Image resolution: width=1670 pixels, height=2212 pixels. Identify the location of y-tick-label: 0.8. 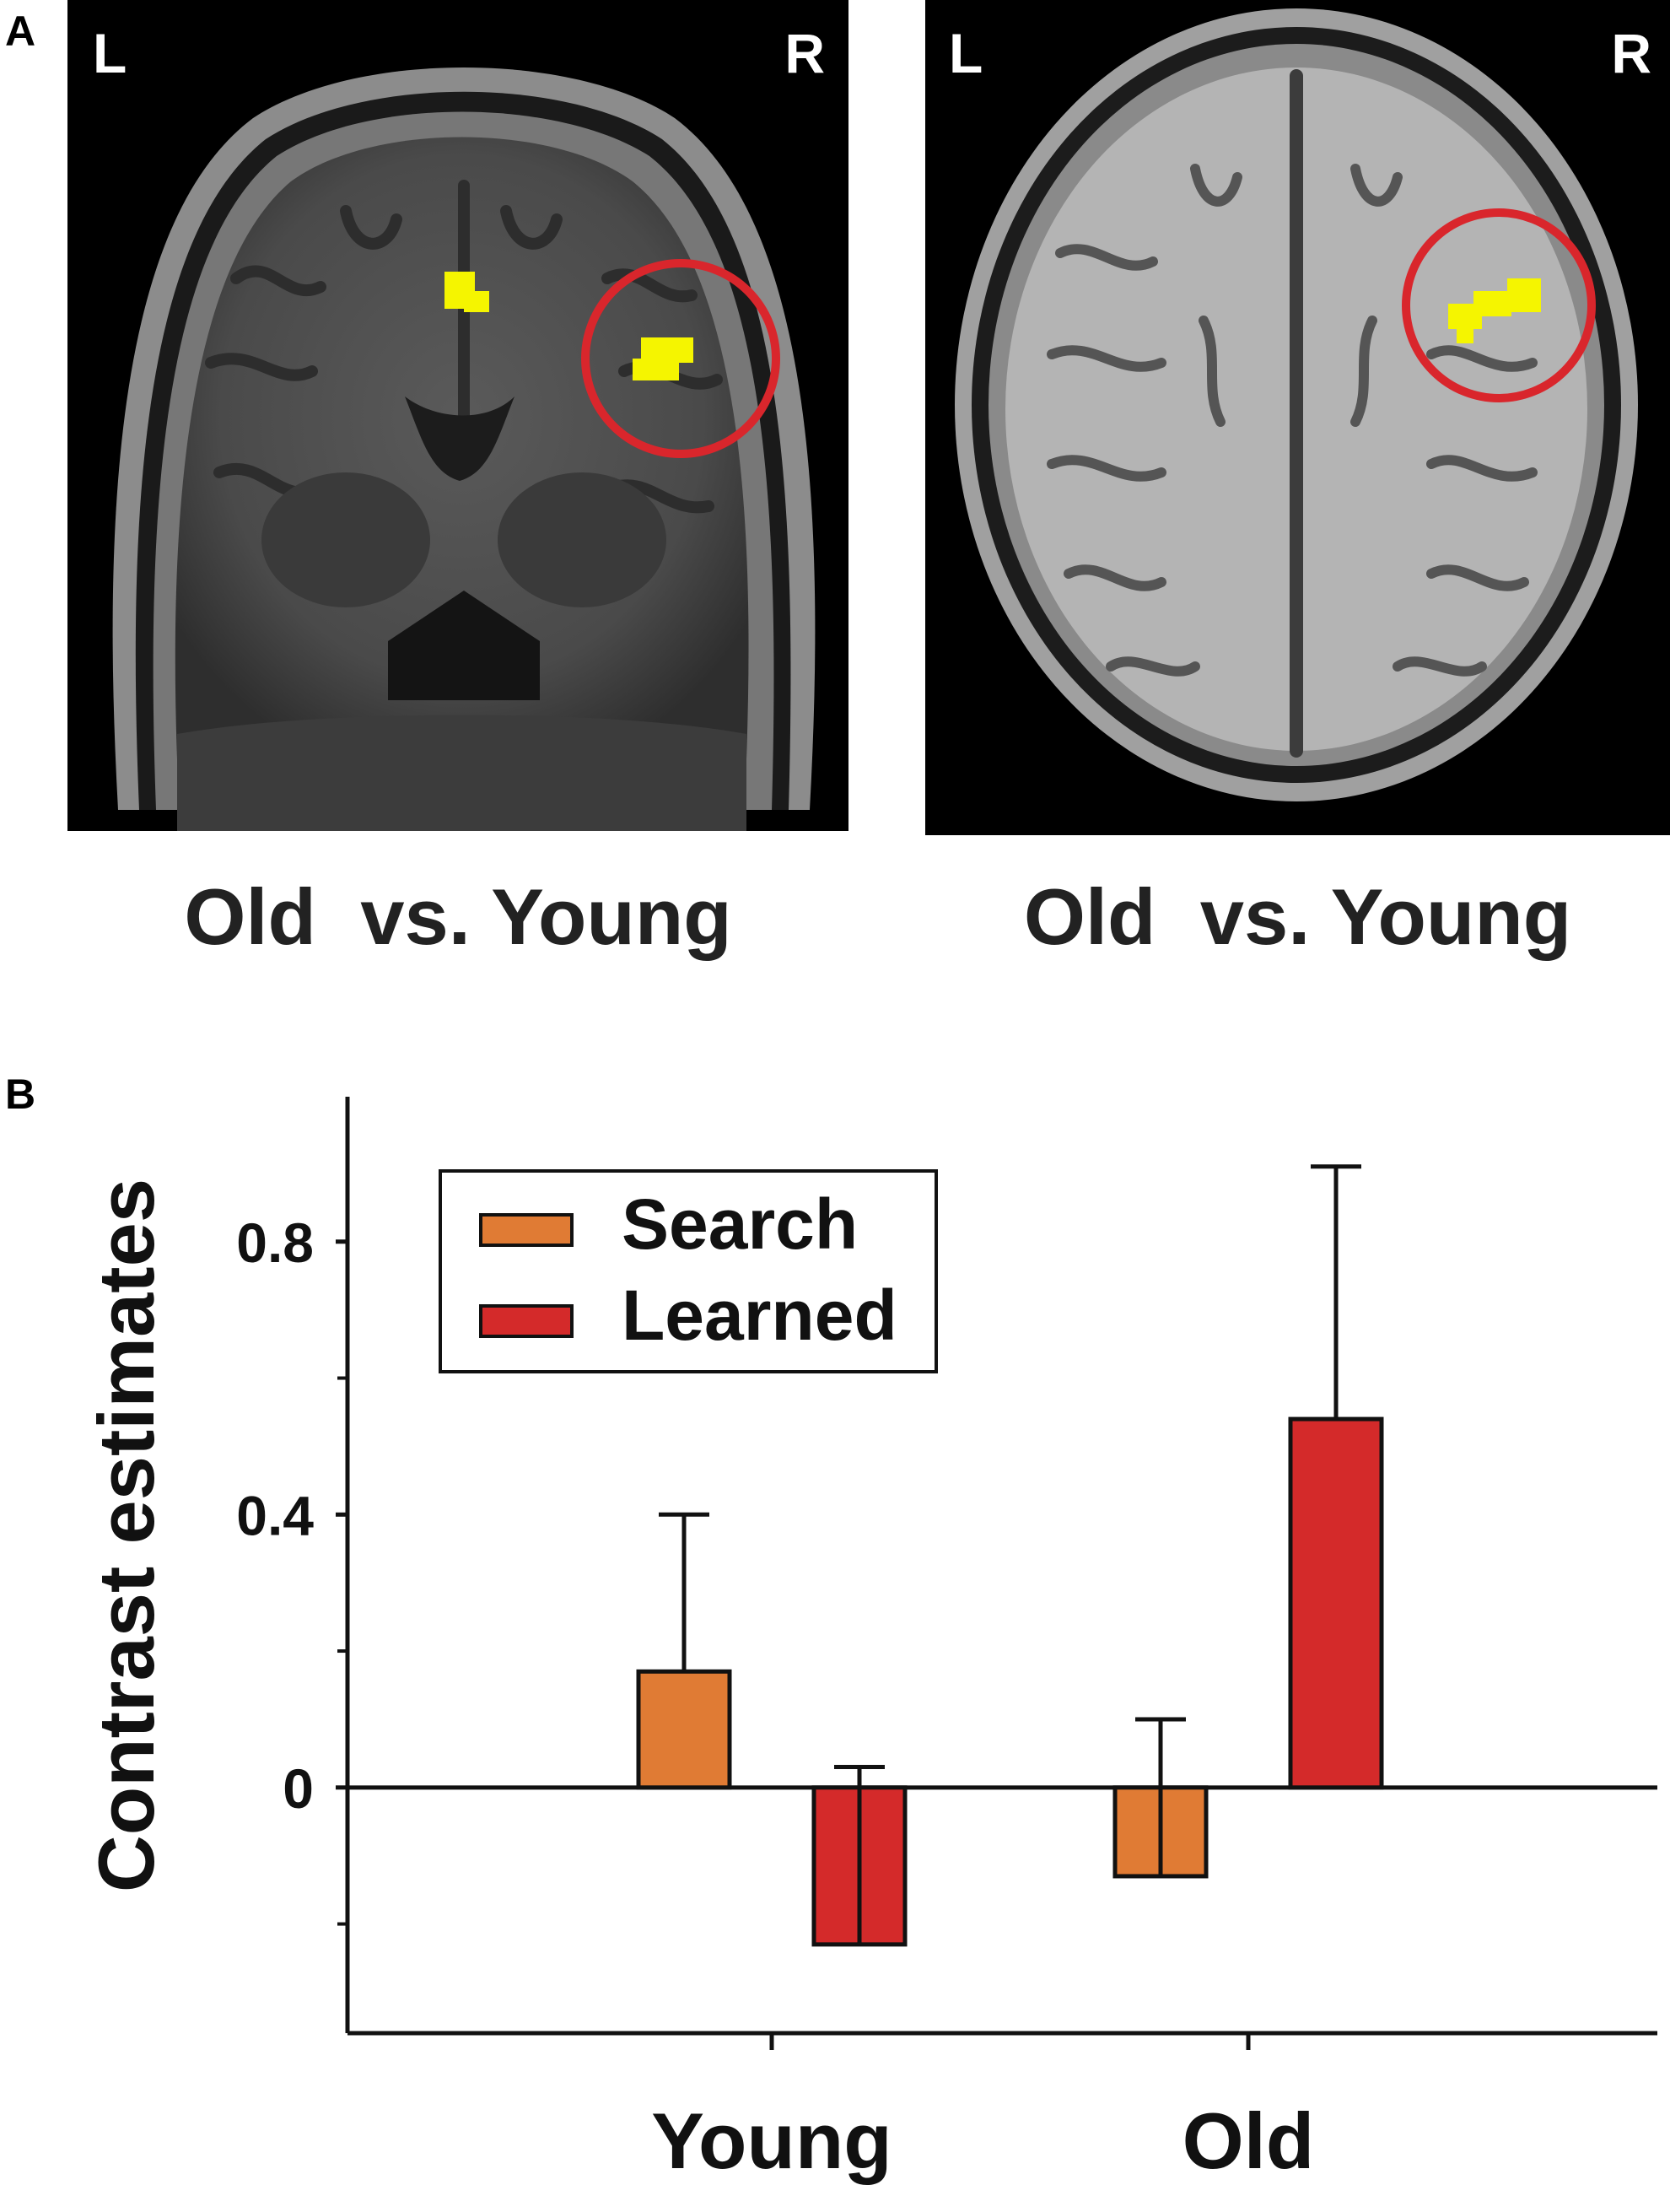
(275, 1242).